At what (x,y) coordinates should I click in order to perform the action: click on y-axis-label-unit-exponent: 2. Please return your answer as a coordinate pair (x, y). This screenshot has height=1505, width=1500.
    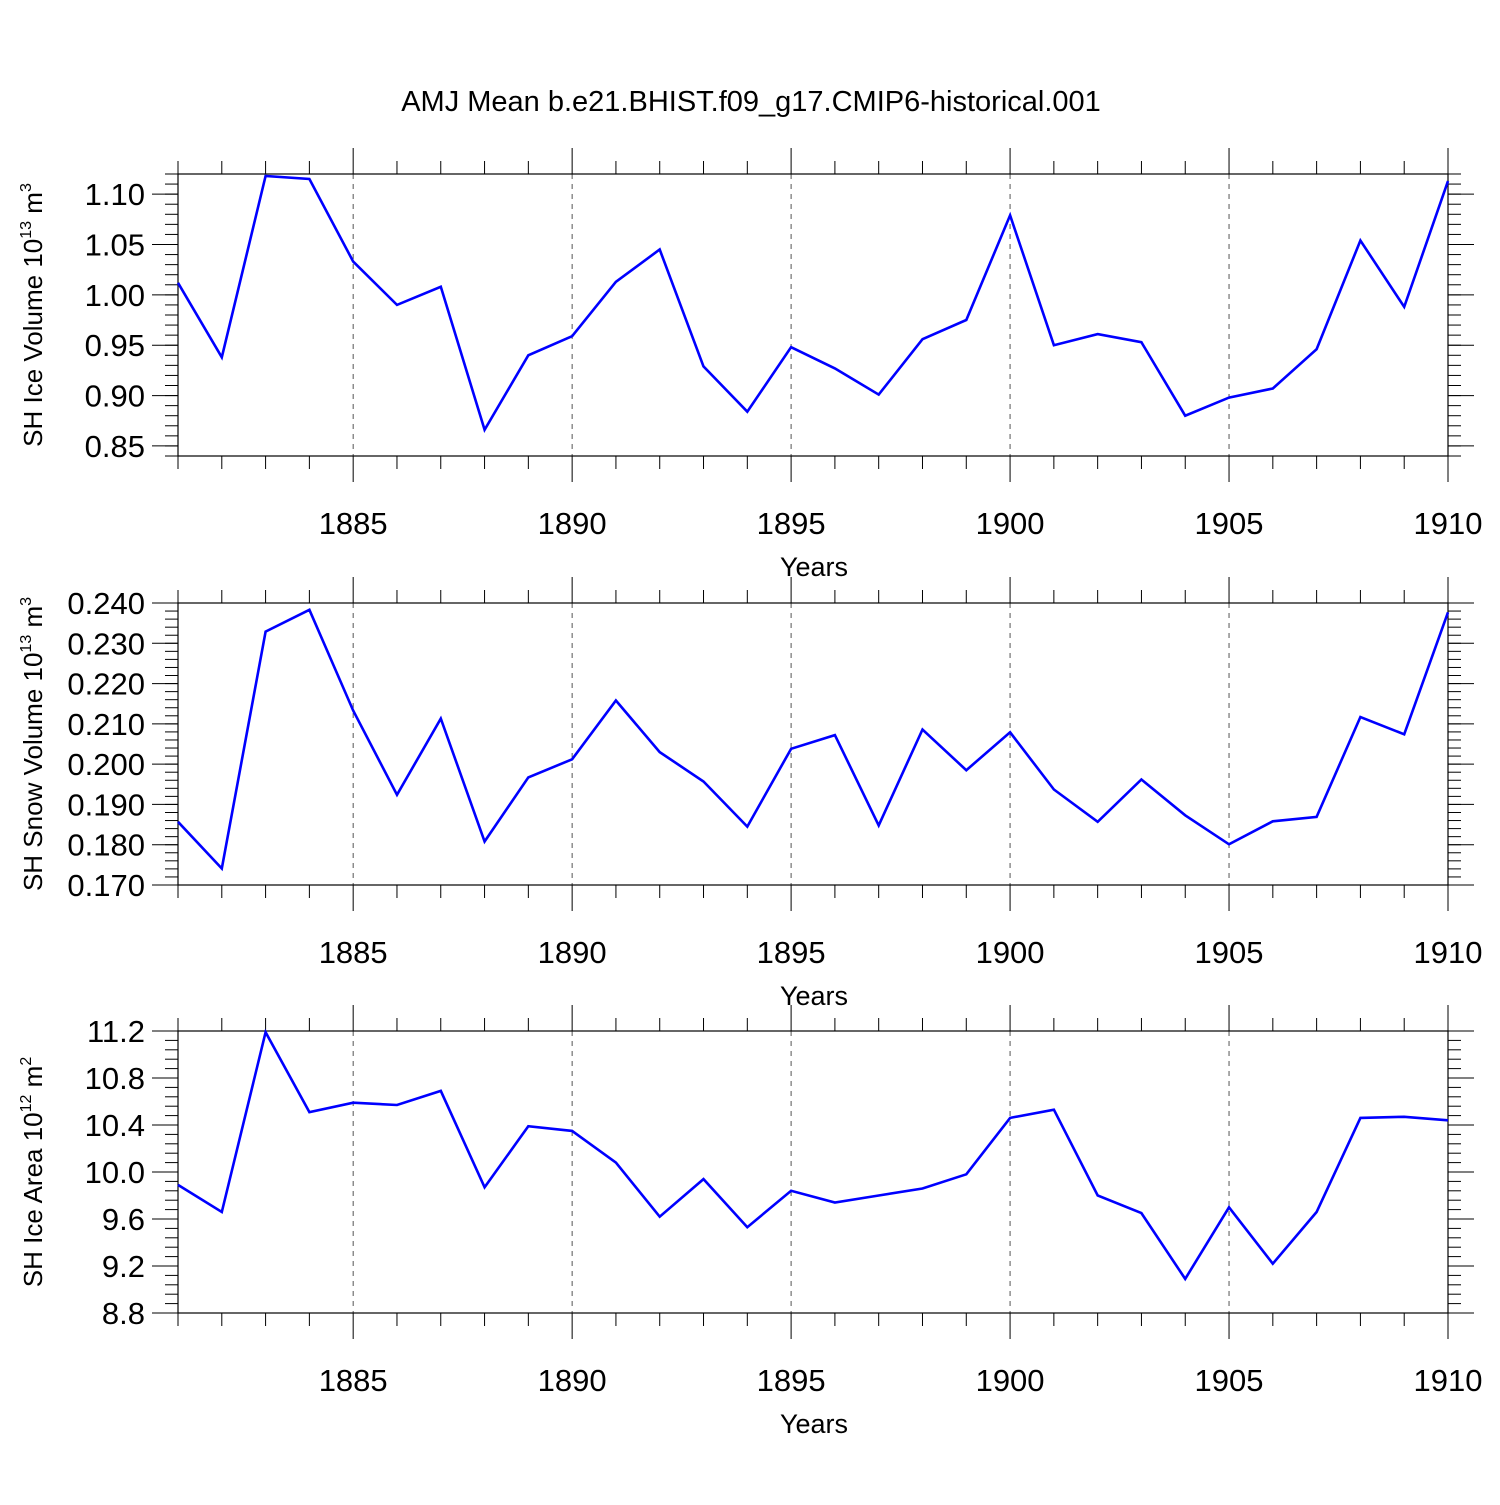
    Looking at the image, I should click on (26, 1061).